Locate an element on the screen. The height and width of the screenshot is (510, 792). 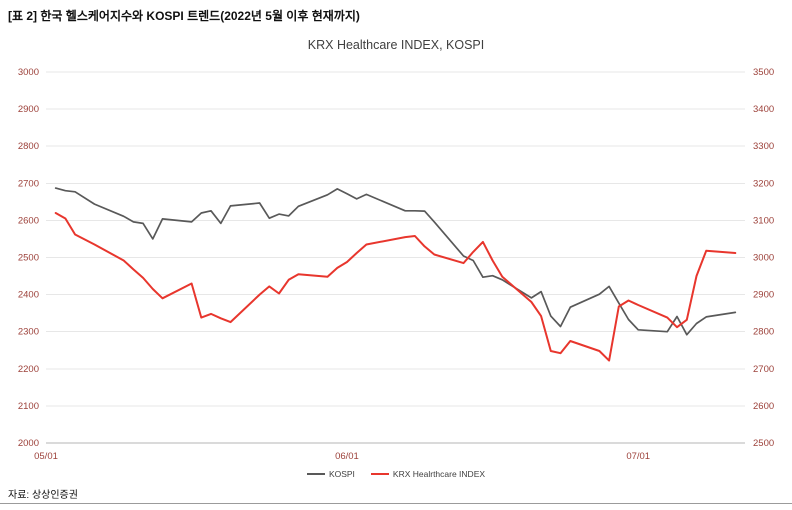
svg-text: 3200 is located at coordinates (763, 183).